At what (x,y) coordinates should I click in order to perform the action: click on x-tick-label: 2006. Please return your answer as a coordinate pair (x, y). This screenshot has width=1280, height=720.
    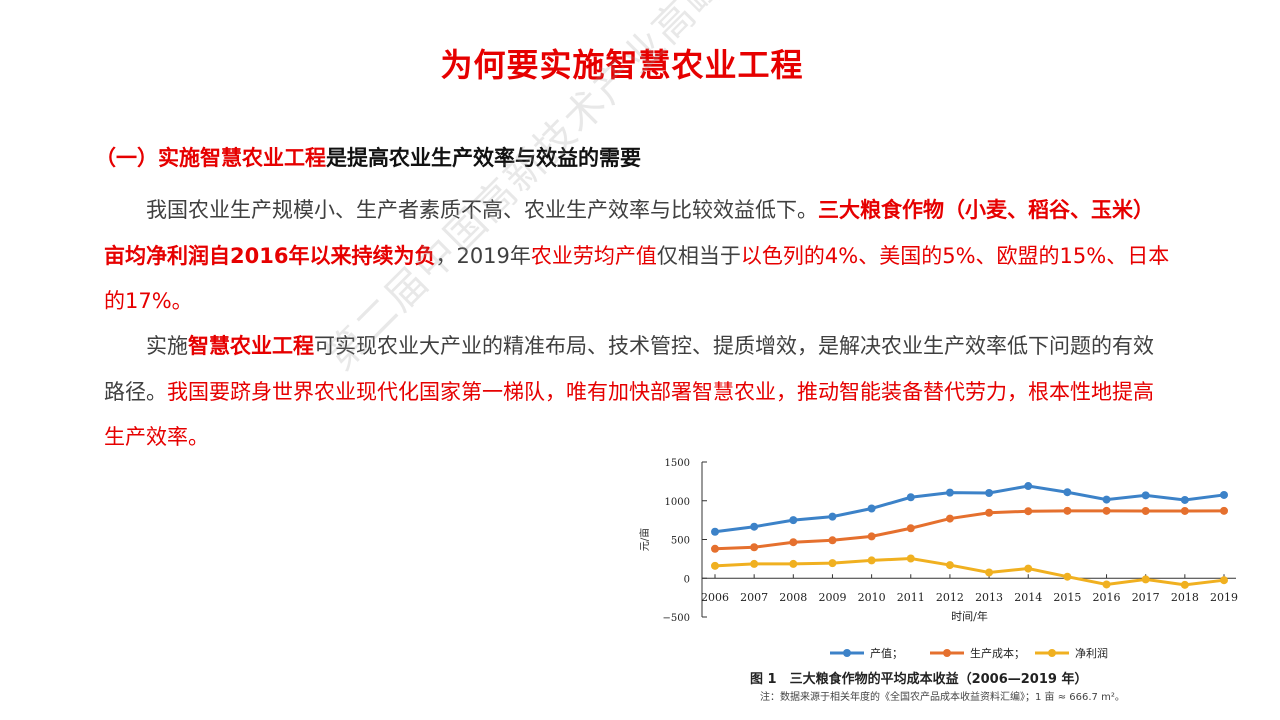
    Looking at the image, I should click on (715, 597).